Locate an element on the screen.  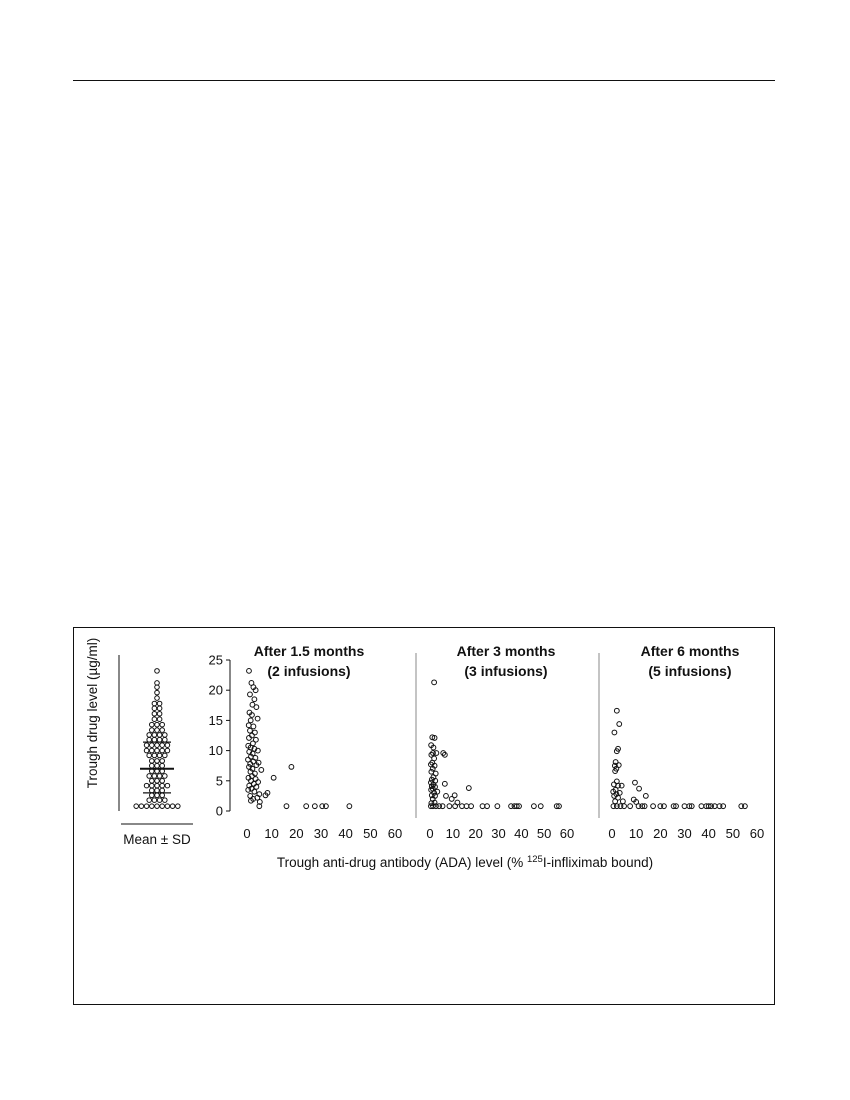
y-tick-label: 20 is located at coordinates (216, 690).